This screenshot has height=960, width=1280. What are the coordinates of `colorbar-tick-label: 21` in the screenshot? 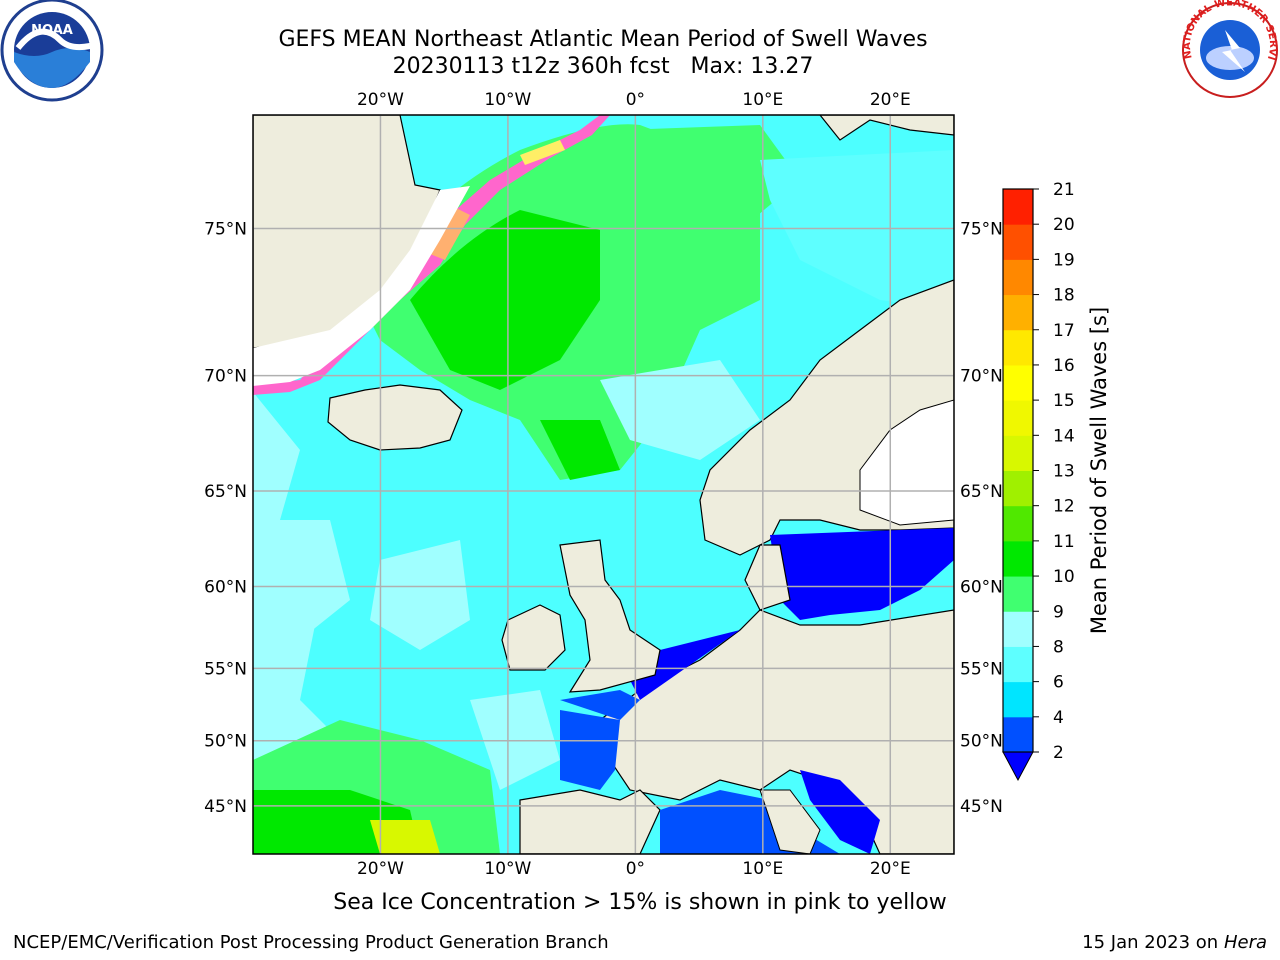 It's located at (1064, 190).